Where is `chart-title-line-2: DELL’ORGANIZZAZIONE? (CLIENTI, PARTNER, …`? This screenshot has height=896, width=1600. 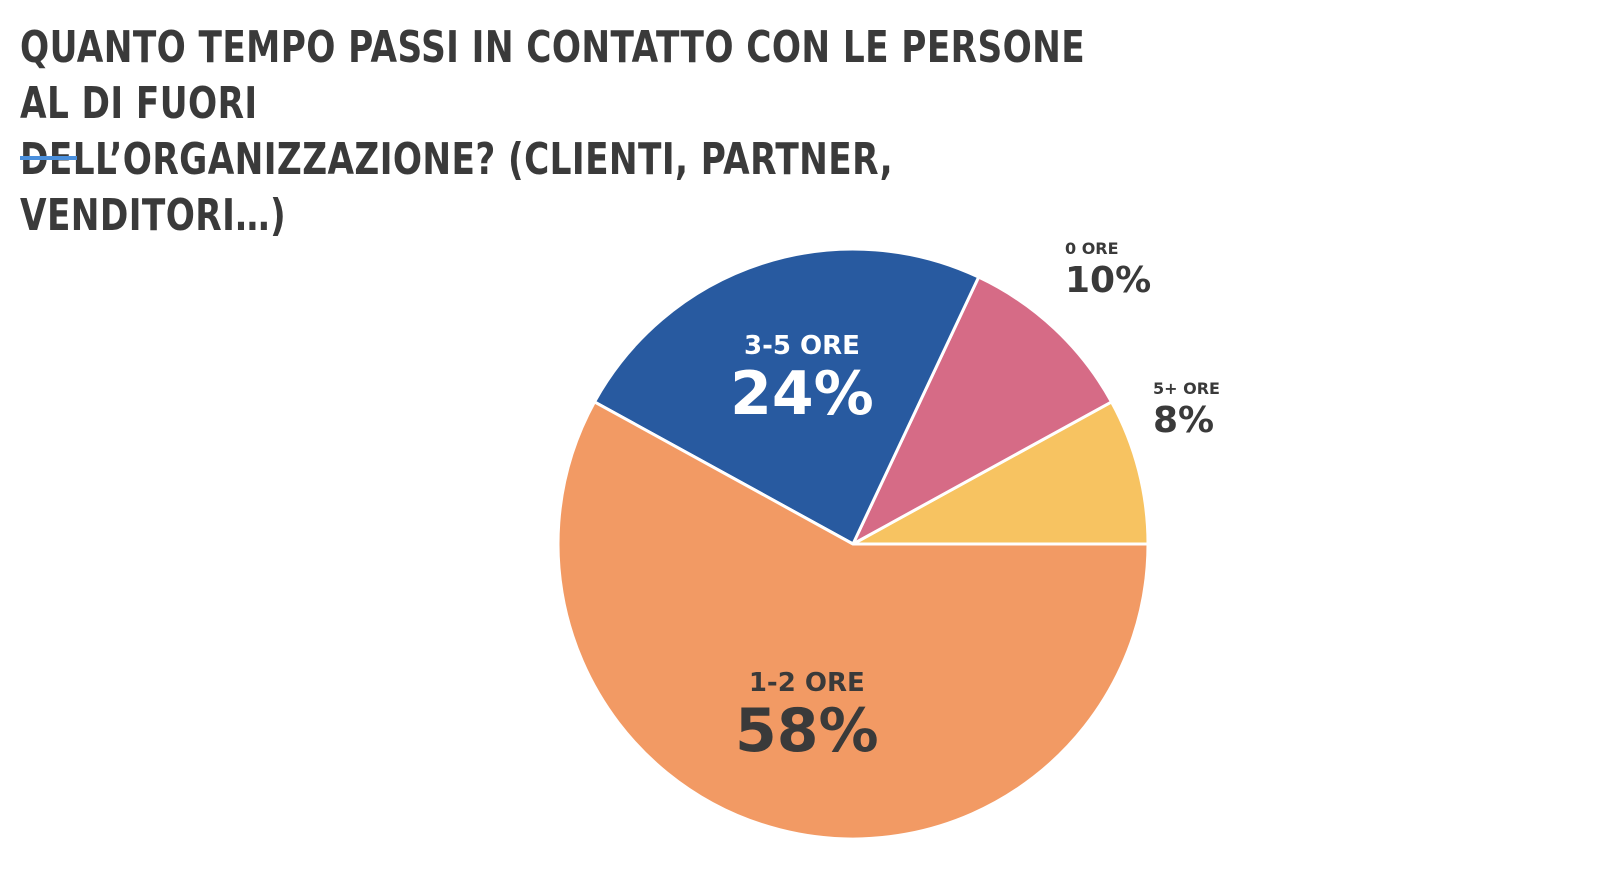
chart-title-line-2: DELL’ORGANIZZAZIONE? (CLIENTI, PARTNER, … is located at coordinates (457, 187).